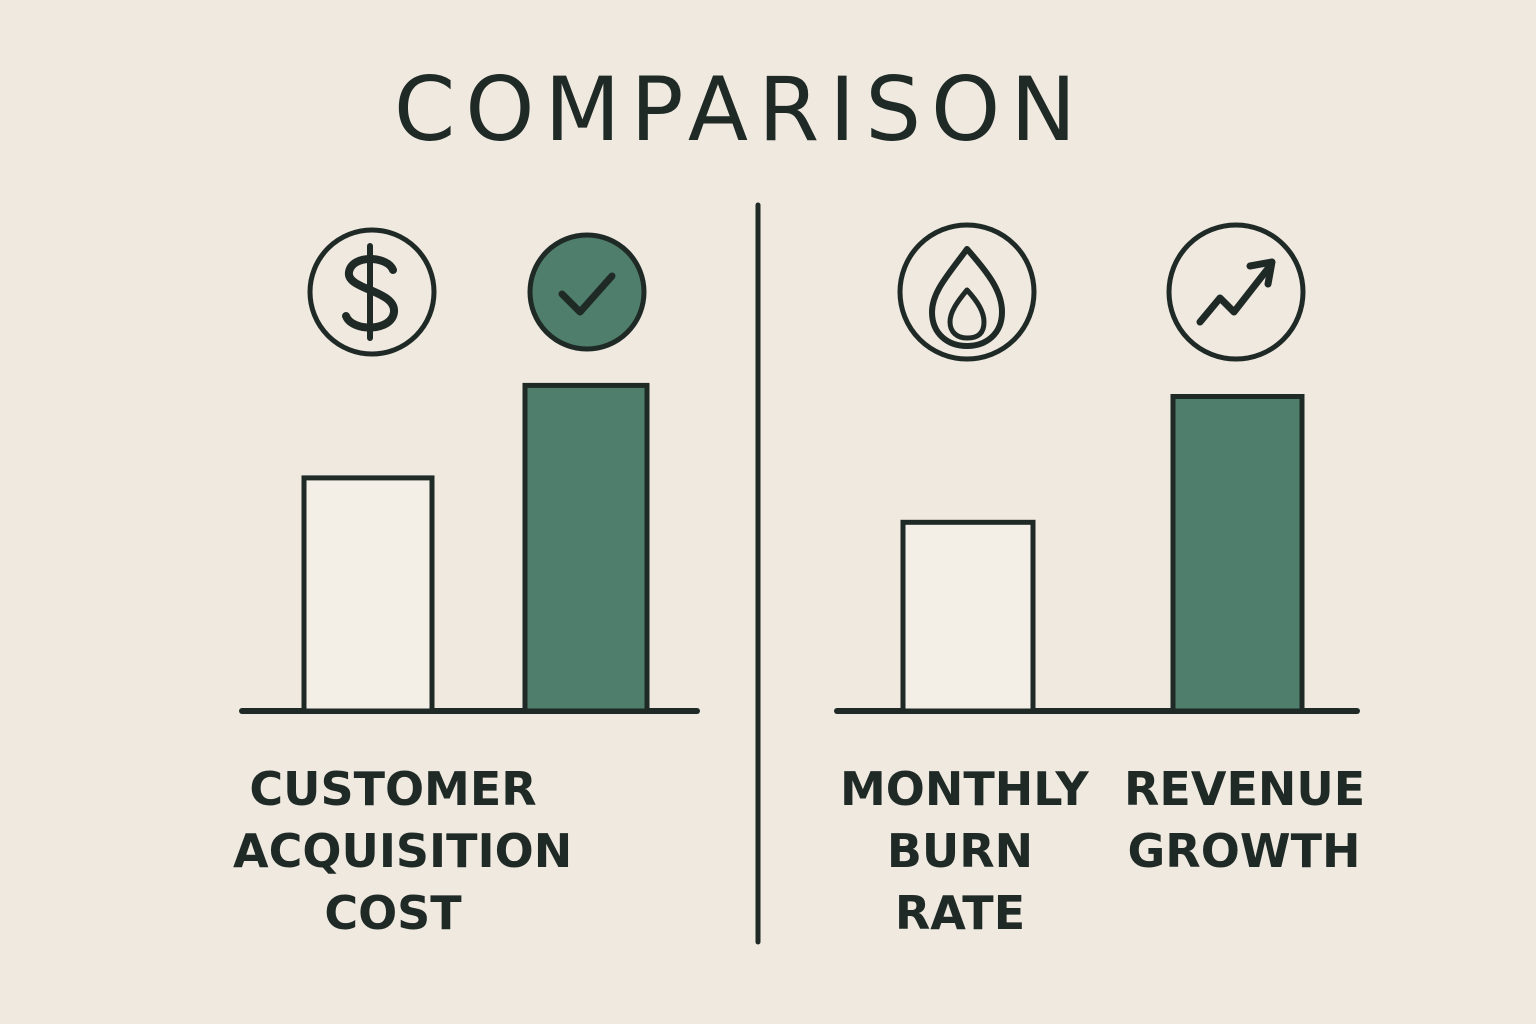 This screenshot has height=1024, width=1536. Describe the element at coordinates (586, 548) in the screenshot. I see `cac-filled-bar` at that location.